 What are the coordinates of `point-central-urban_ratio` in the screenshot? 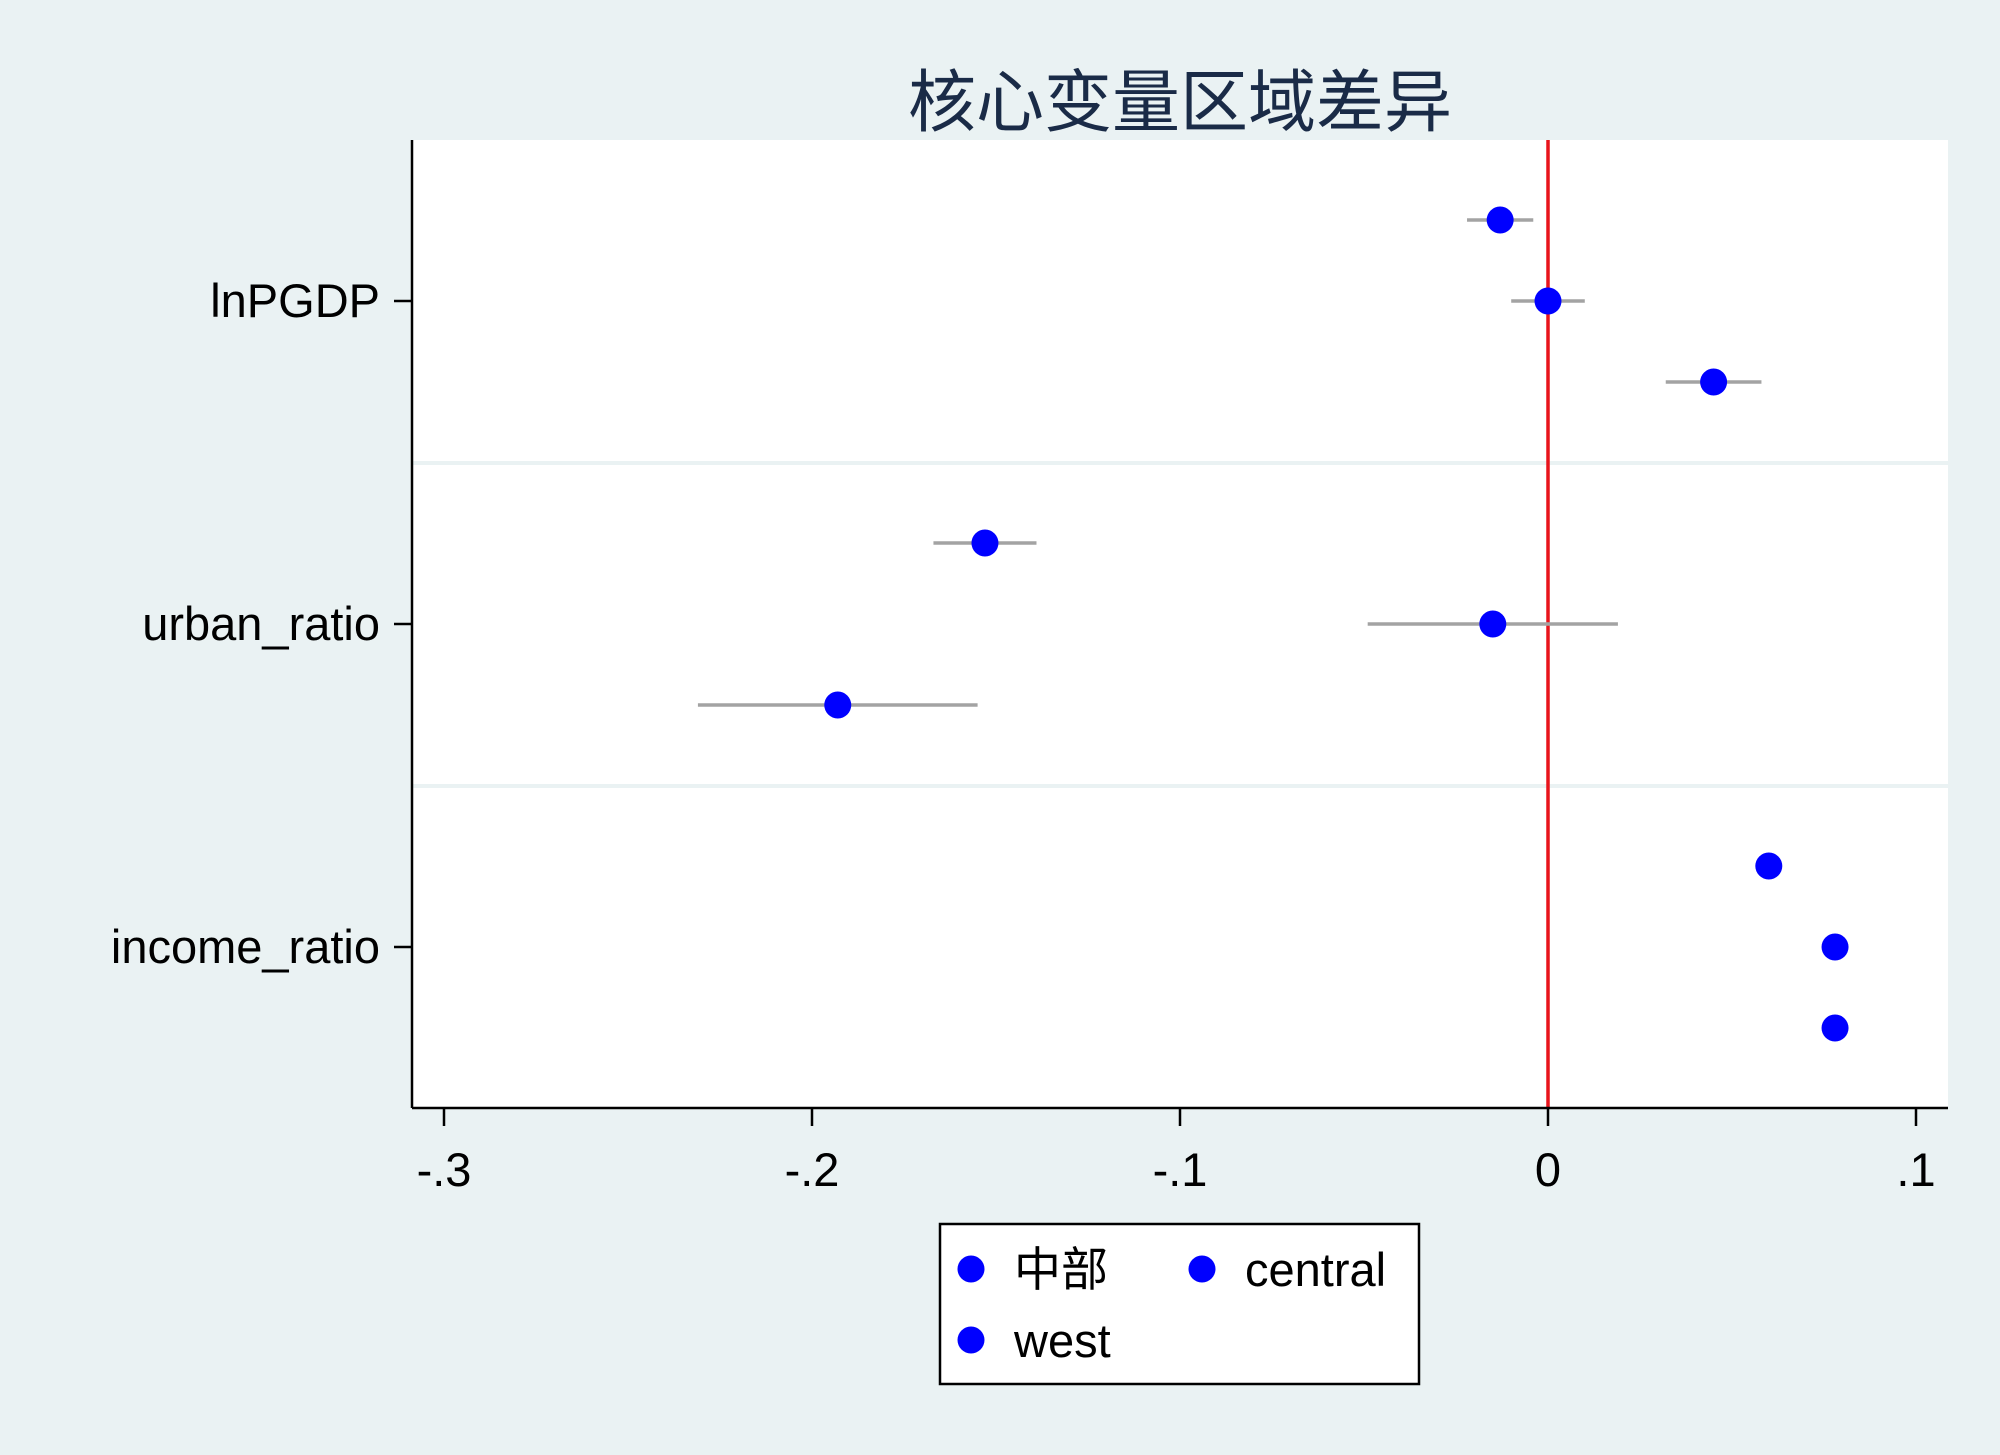 It's located at (1493, 624).